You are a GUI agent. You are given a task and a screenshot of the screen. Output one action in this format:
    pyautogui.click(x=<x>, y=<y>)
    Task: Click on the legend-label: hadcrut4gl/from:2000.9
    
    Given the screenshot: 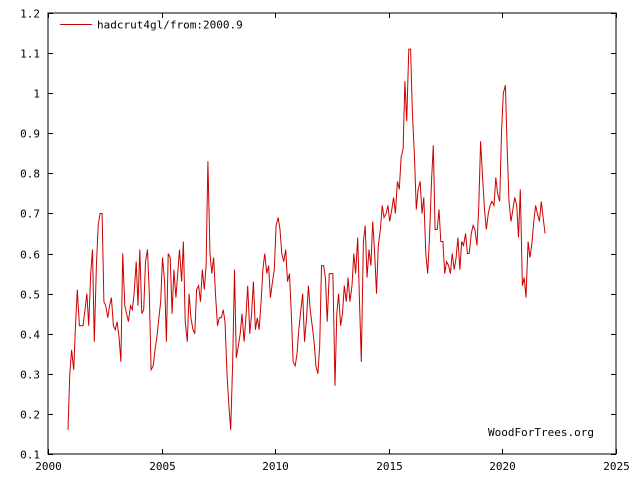 What is the action you would take?
    pyautogui.click(x=170, y=25)
    